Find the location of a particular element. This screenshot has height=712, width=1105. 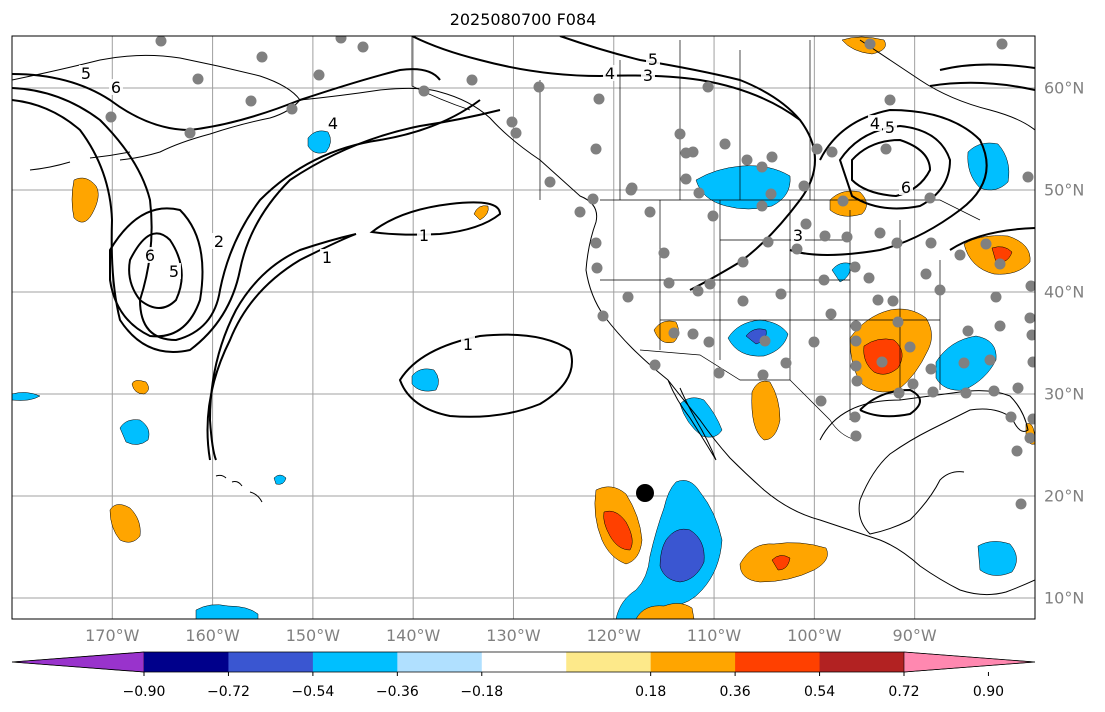

colorbar-tick-label: 0.54 is located at coordinates (819, 692).